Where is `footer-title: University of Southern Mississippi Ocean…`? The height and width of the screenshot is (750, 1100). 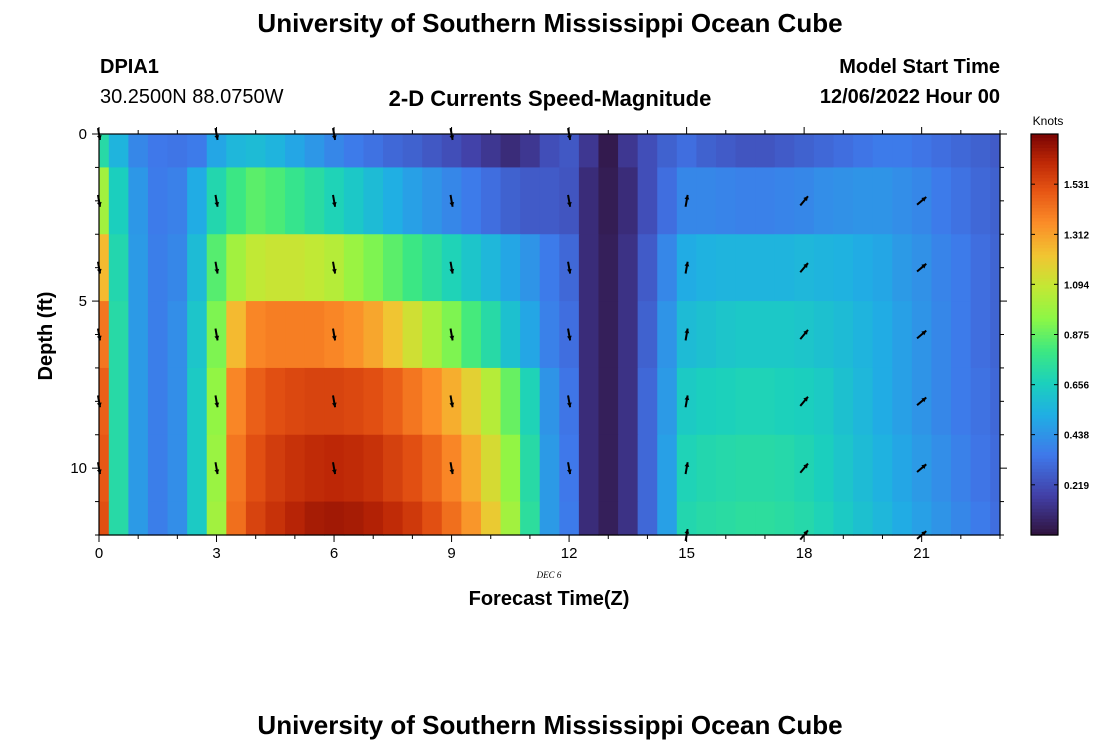
footer-title: University of Southern Mississippi Ocean… is located at coordinates (550, 725).